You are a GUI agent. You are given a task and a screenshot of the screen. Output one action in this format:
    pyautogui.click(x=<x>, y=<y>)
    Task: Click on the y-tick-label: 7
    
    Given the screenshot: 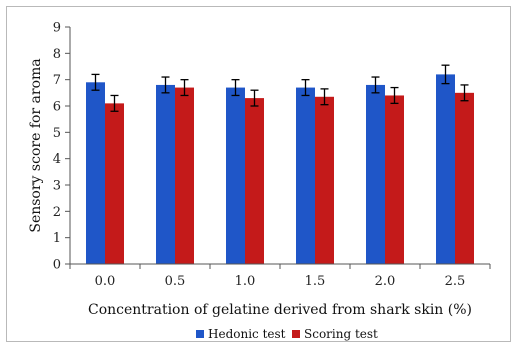 What is the action you would take?
    pyautogui.click(x=57, y=80)
    